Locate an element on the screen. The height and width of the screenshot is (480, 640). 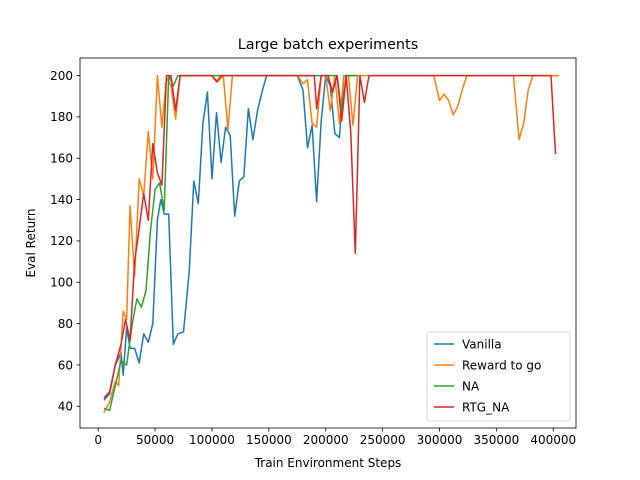
y-axis-ticks: 40 60 80 100 120 140 160 180 200 is located at coordinates (65, 241).